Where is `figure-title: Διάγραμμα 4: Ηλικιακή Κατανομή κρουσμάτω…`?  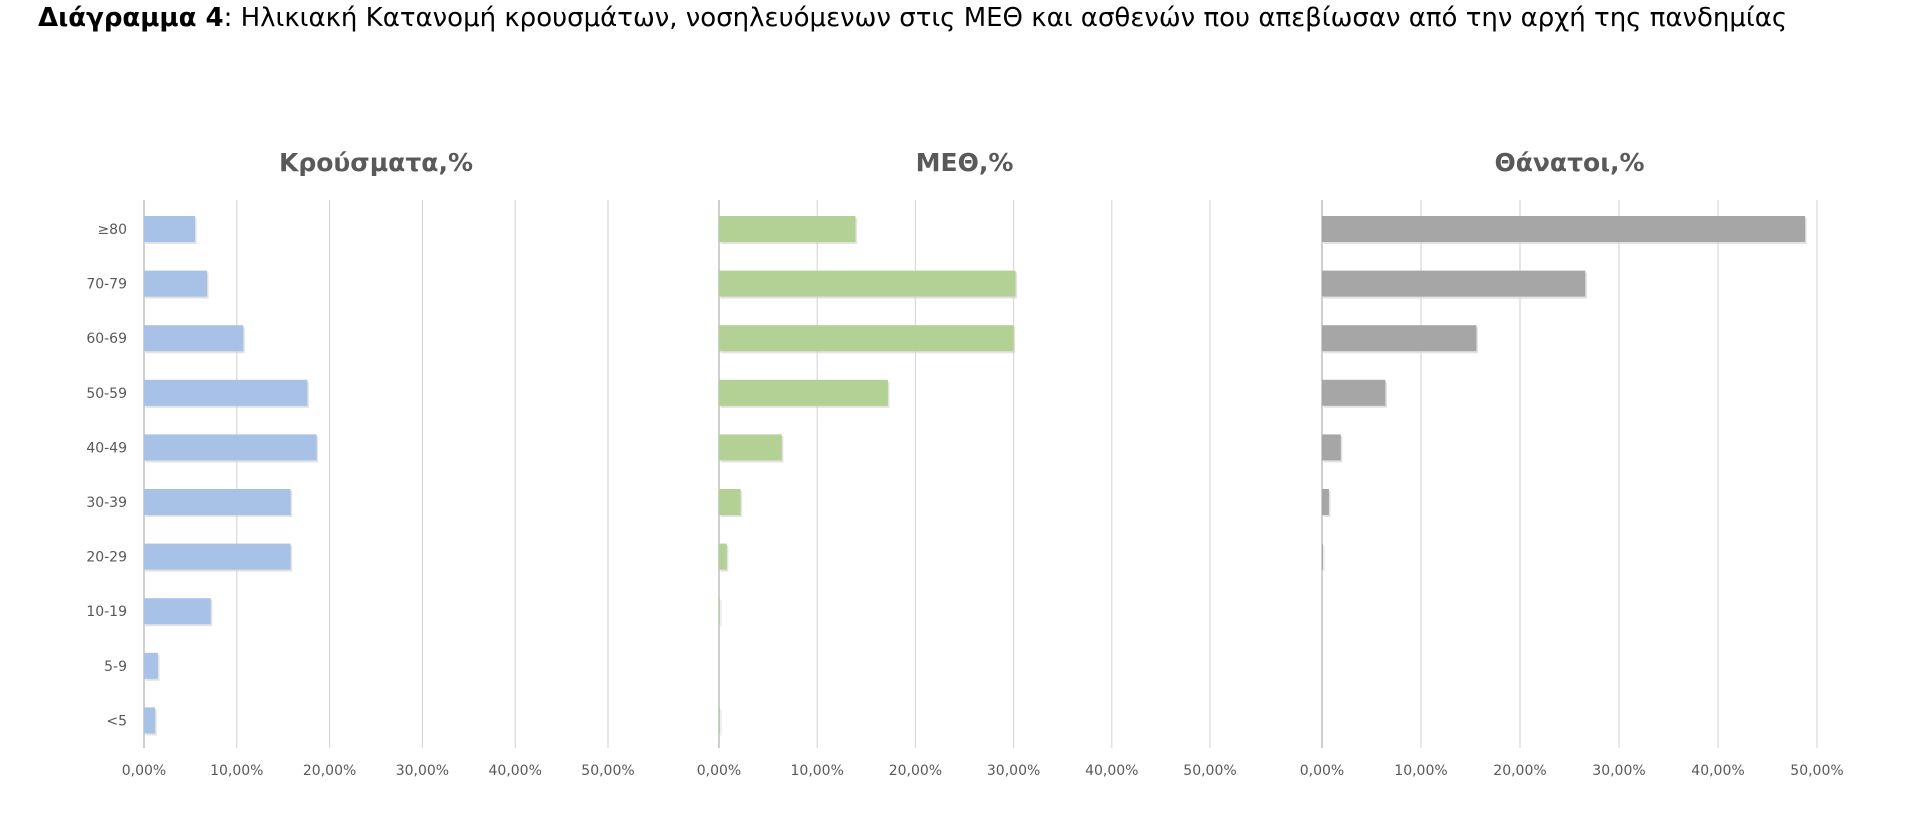
figure-title: Διάγραμμα 4: Ηλικιακή Κατανομή κρουσμάτω… is located at coordinates (912, 18).